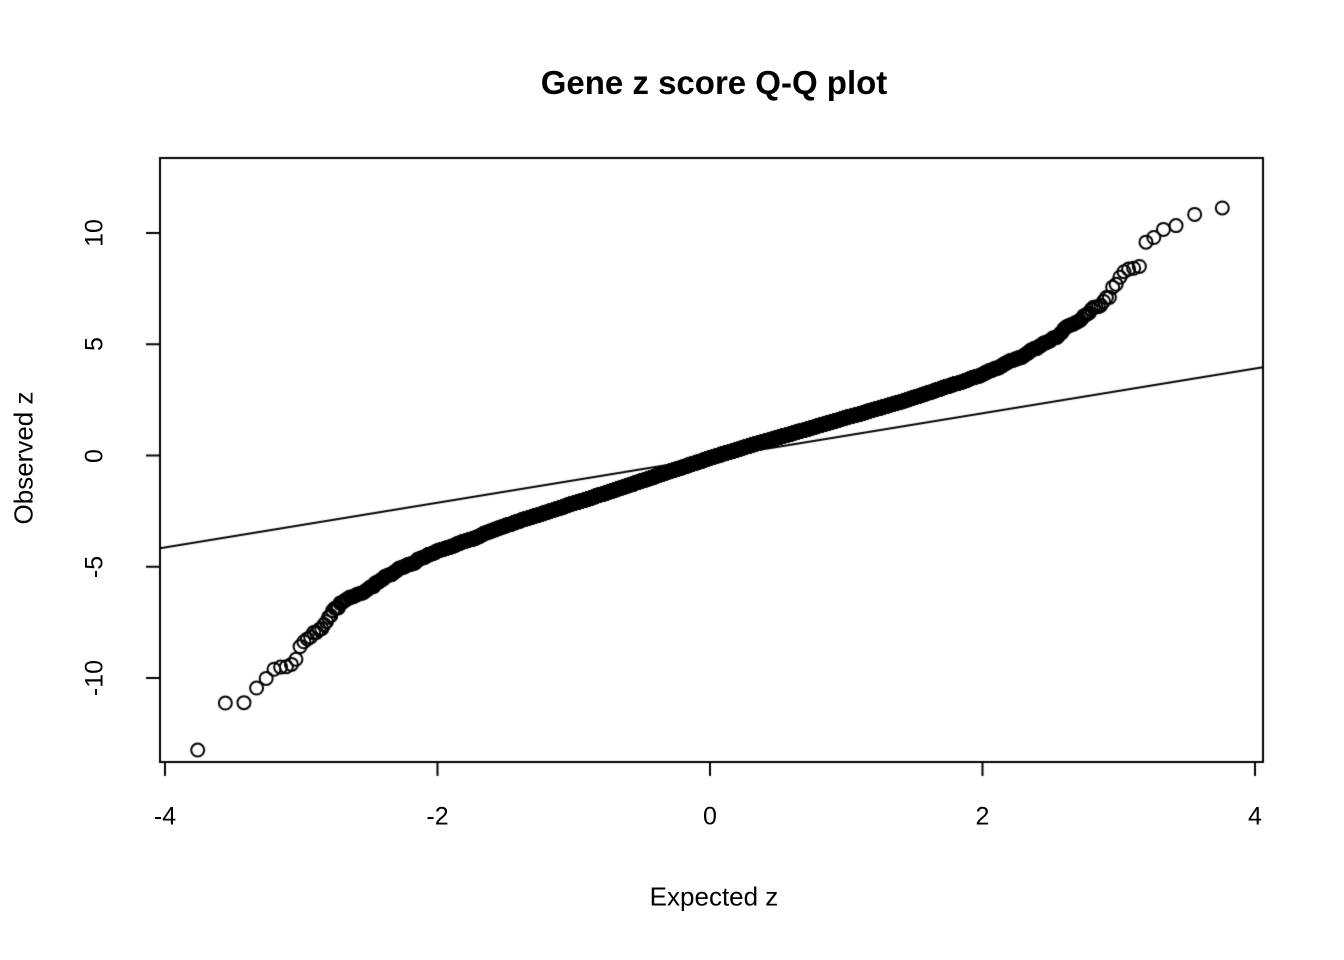 Image resolution: width=1344 pixels, height=960 pixels. What do you see at coordinates (714, 82) in the screenshot?
I see `chart-title: Gene z score Q-Q plot` at bounding box center [714, 82].